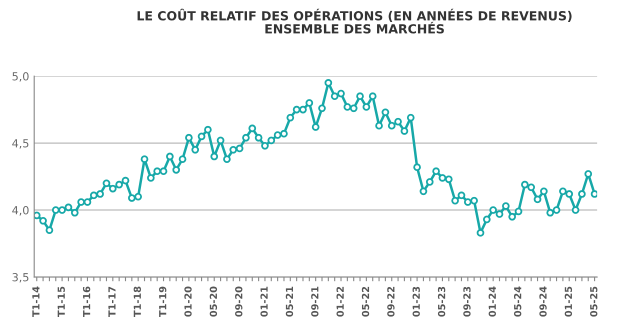  I want to click on x-tick-label: 01-24, so click(492, 301).